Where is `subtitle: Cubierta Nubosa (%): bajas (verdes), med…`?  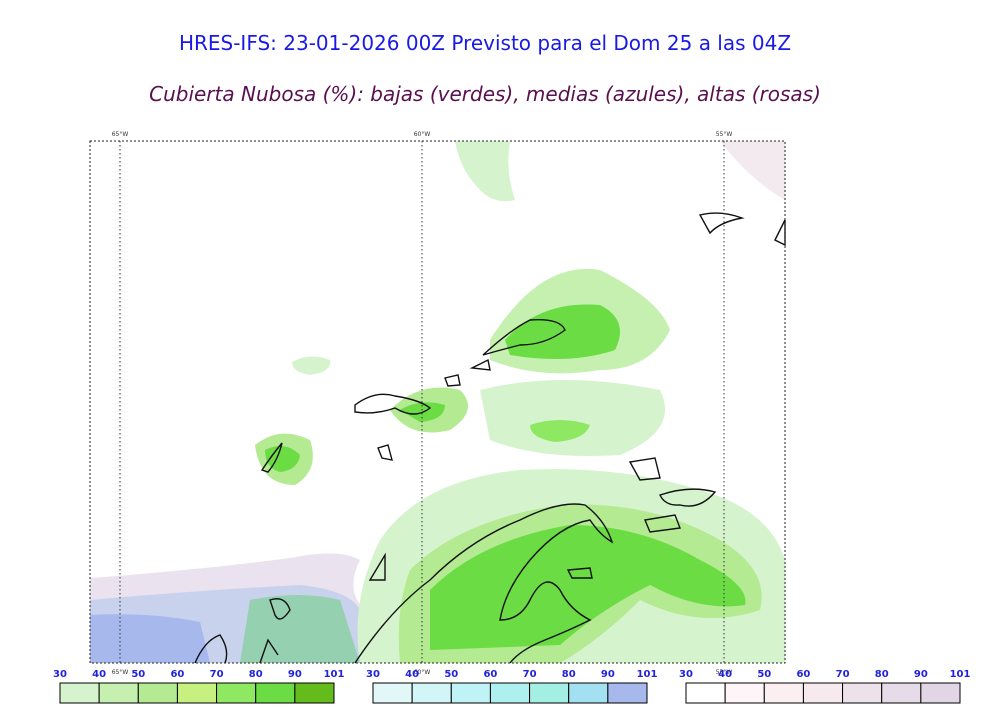
subtitle: Cubierta Nubosa (%): bajas (verdes), med… is located at coordinates (485, 94).